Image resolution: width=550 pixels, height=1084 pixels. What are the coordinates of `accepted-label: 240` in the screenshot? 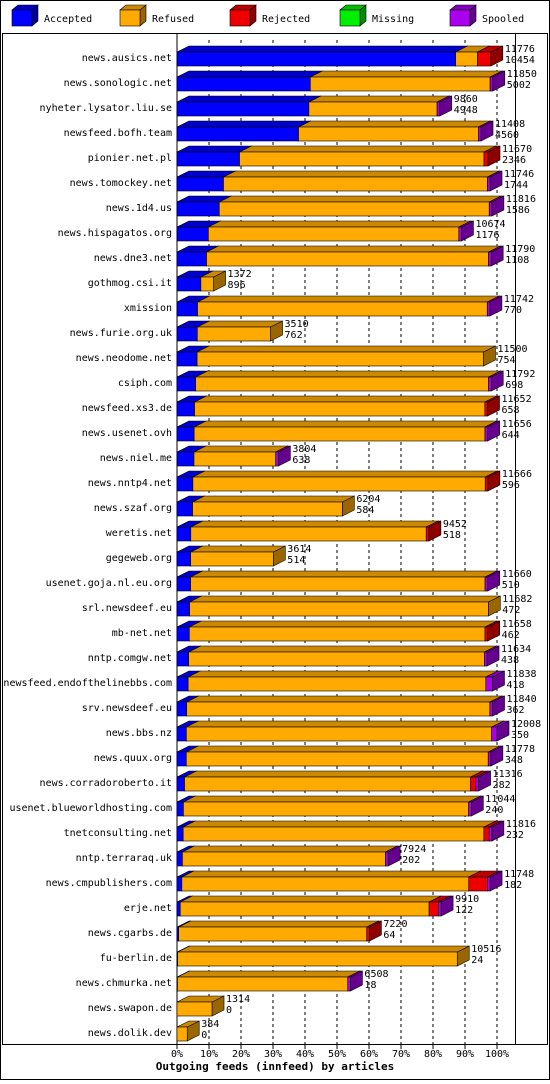 It's located at (494, 810).